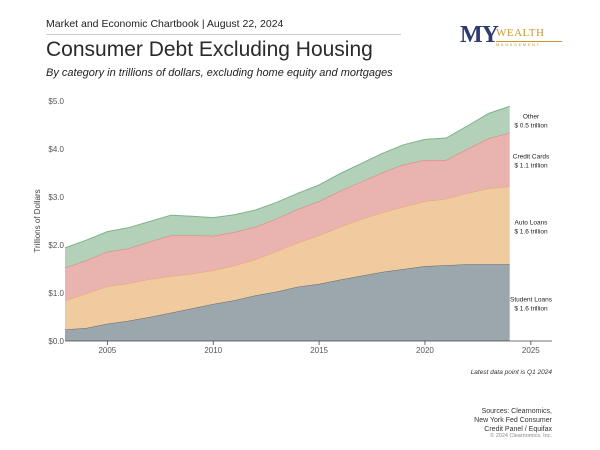 This screenshot has width=600, height=450. Describe the element at coordinates (531, 350) in the screenshot. I see `x-tick-label: 2025` at that location.